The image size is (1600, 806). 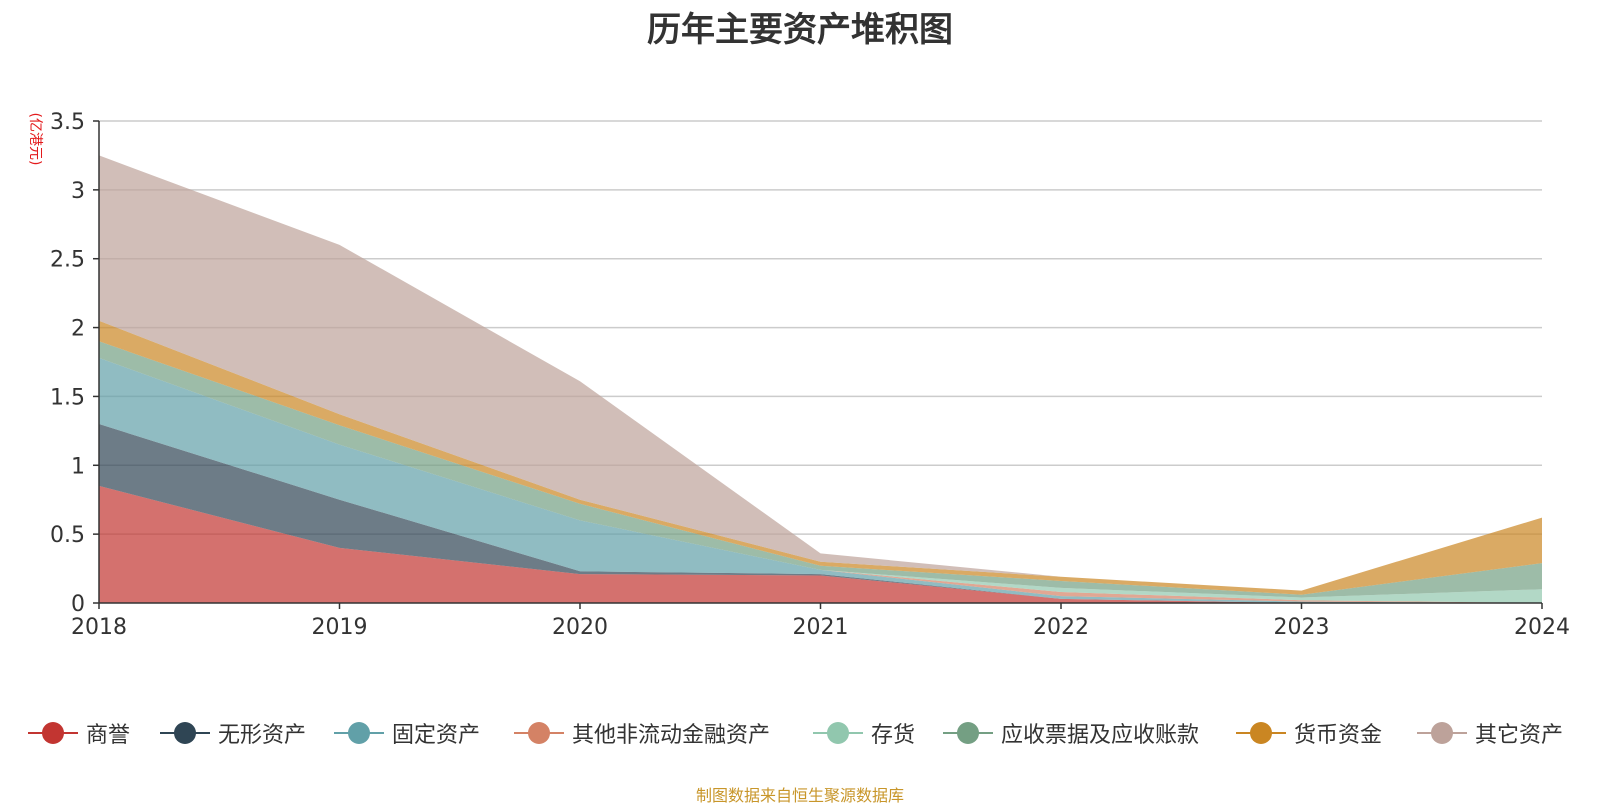 I want to click on legend-item: 无形资产, so click(x=233, y=733).